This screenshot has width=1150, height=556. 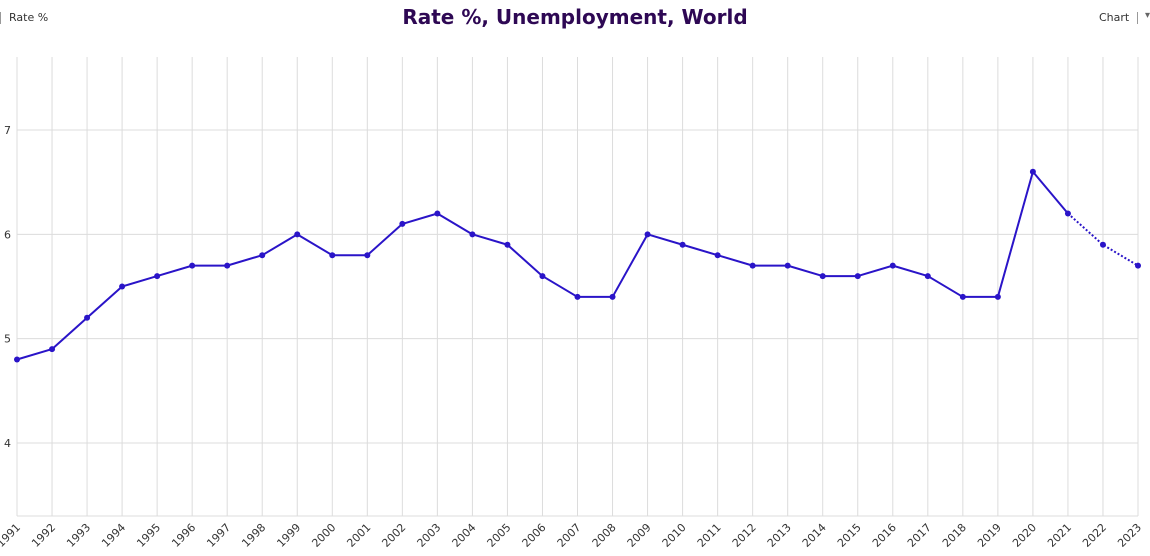 I want to click on y-axis: 4 5 6 7, so click(x=7, y=287).